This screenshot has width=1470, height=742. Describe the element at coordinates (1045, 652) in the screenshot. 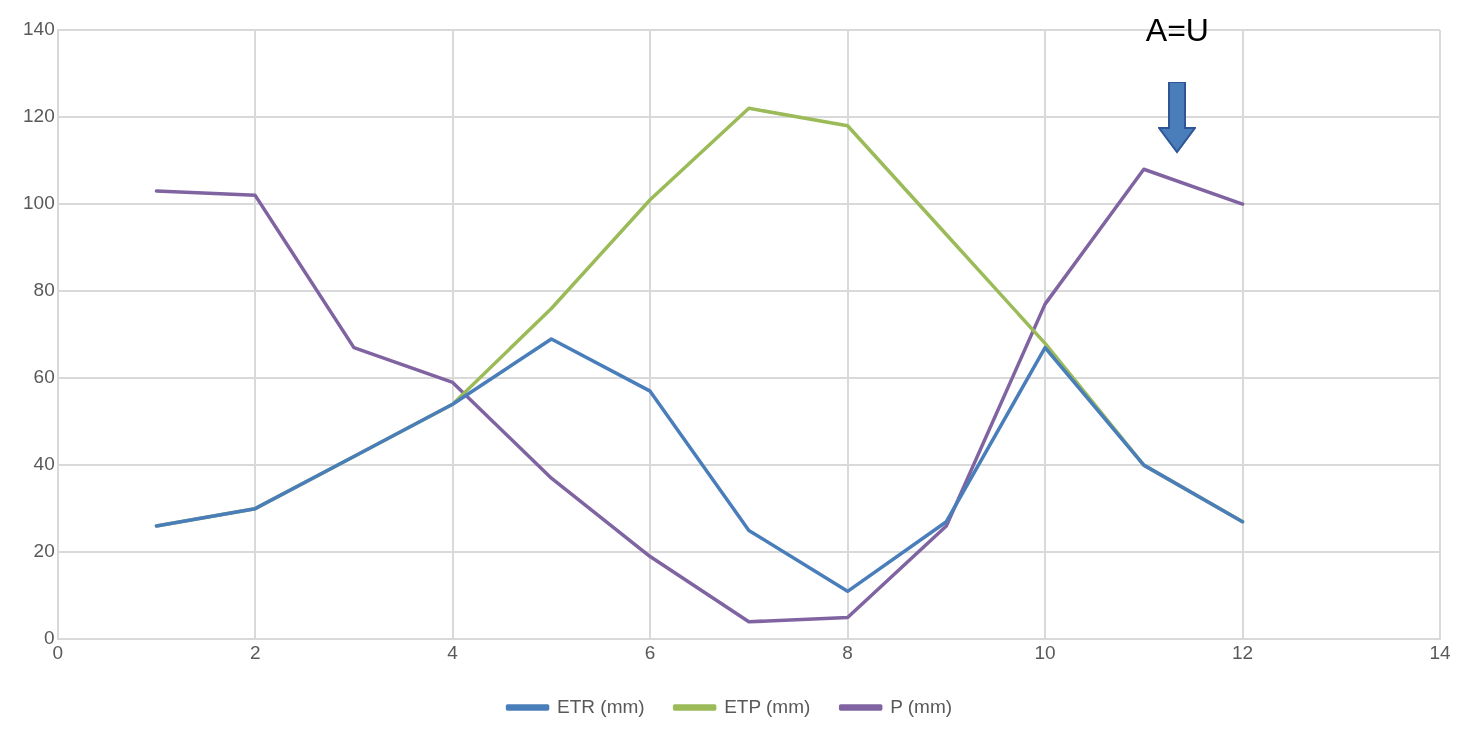

I see `x-tick-label: 10` at that location.